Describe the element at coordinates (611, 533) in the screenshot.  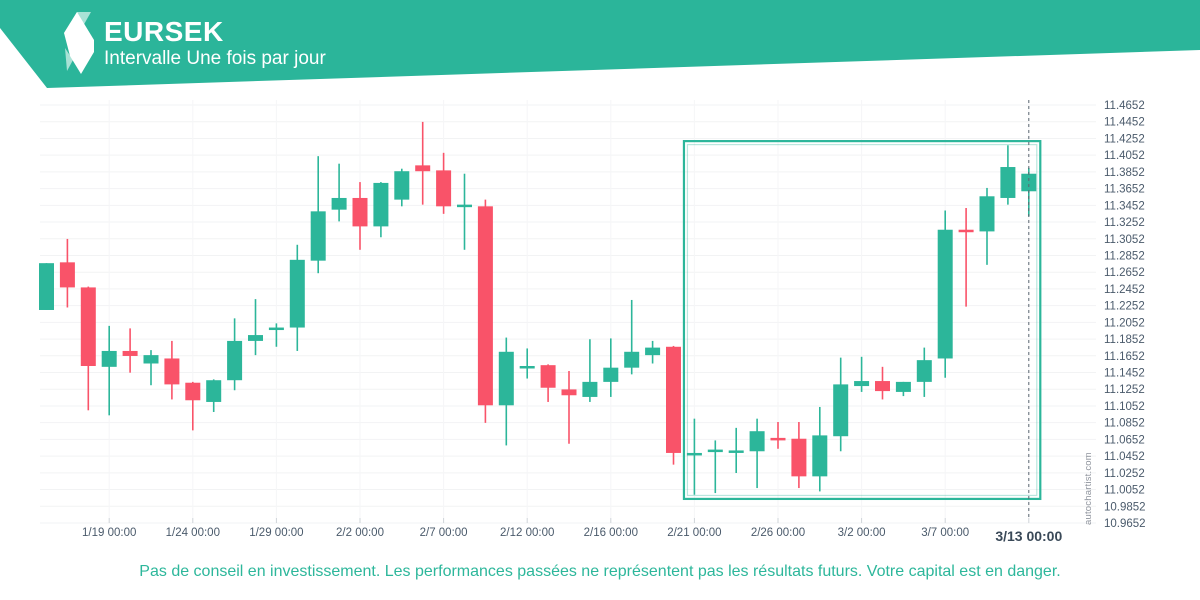
I see `x-axis-label: 2/16 00:00` at that location.